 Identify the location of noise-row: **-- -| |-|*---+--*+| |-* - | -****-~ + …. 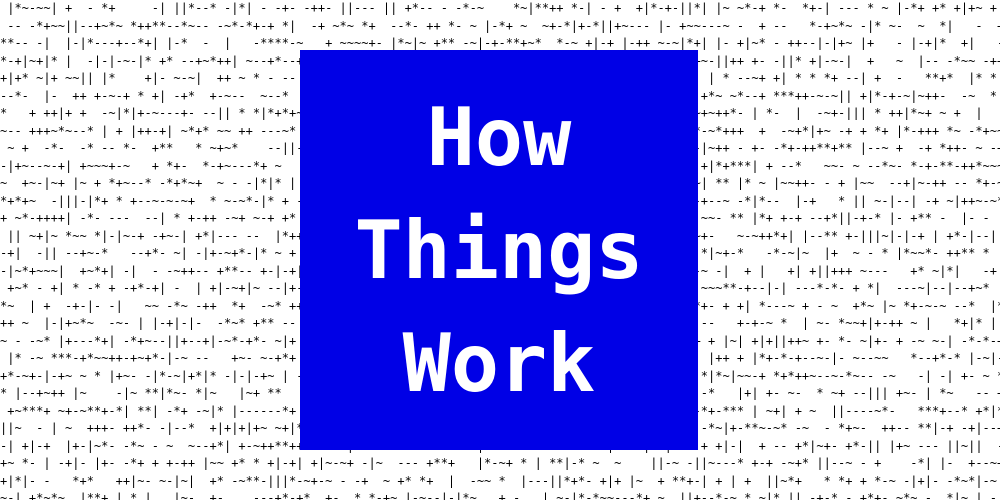
(500, 43).